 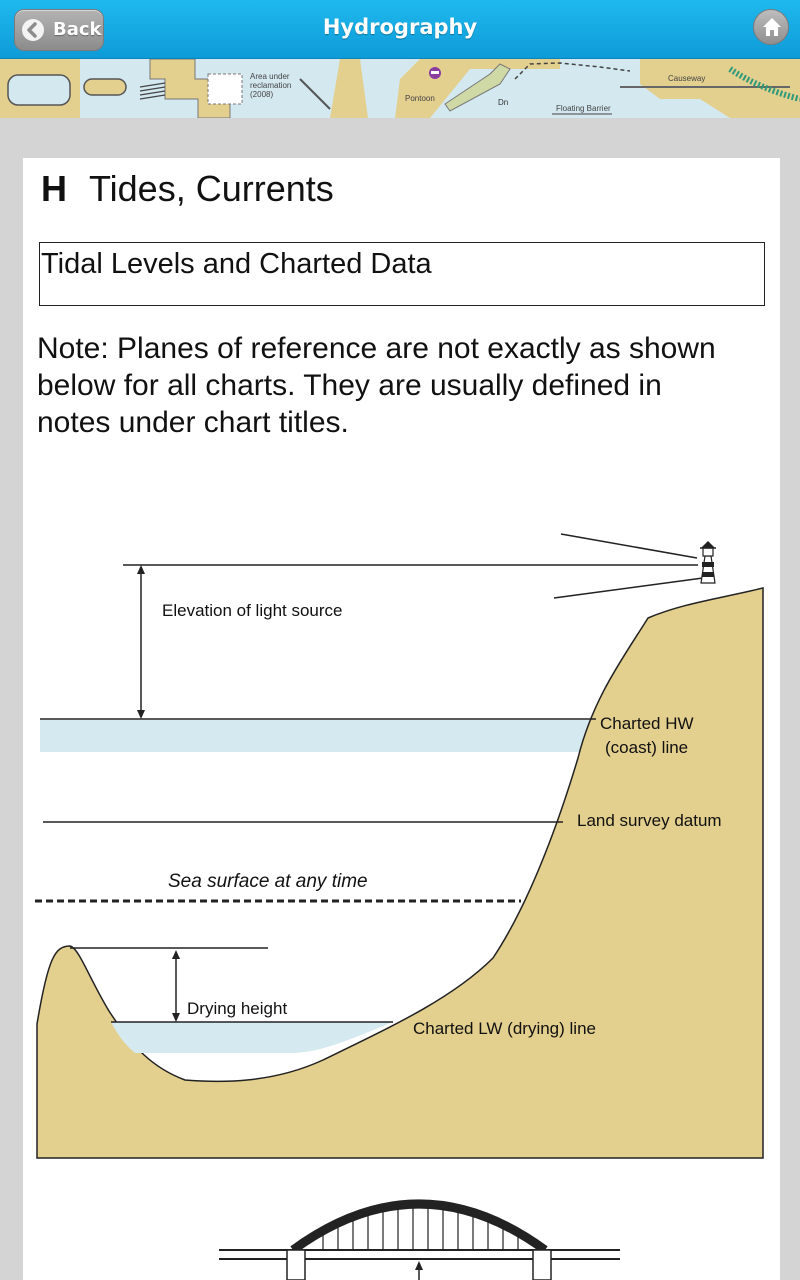 What do you see at coordinates (646, 747) in the screenshot?
I see `charted-hw-label-2: (coast) line` at bounding box center [646, 747].